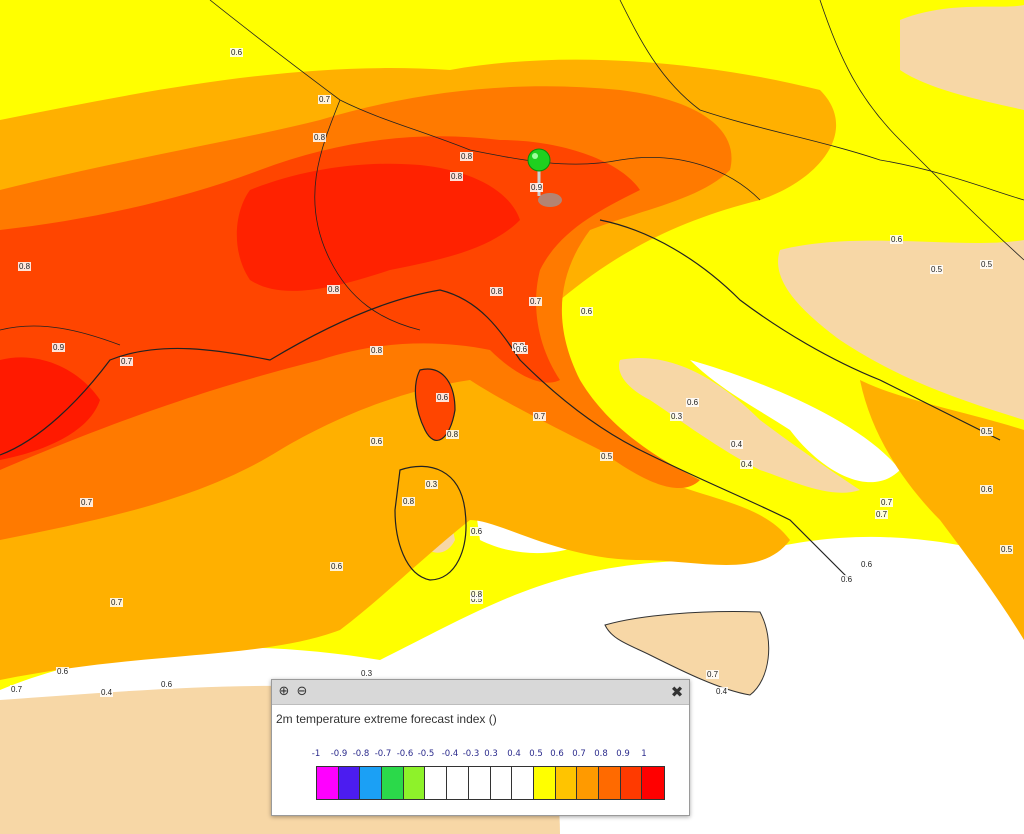 The image size is (1024, 834). What do you see at coordinates (426, 754) in the screenshot?
I see `legend-tick-label: -0.5` at bounding box center [426, 754].